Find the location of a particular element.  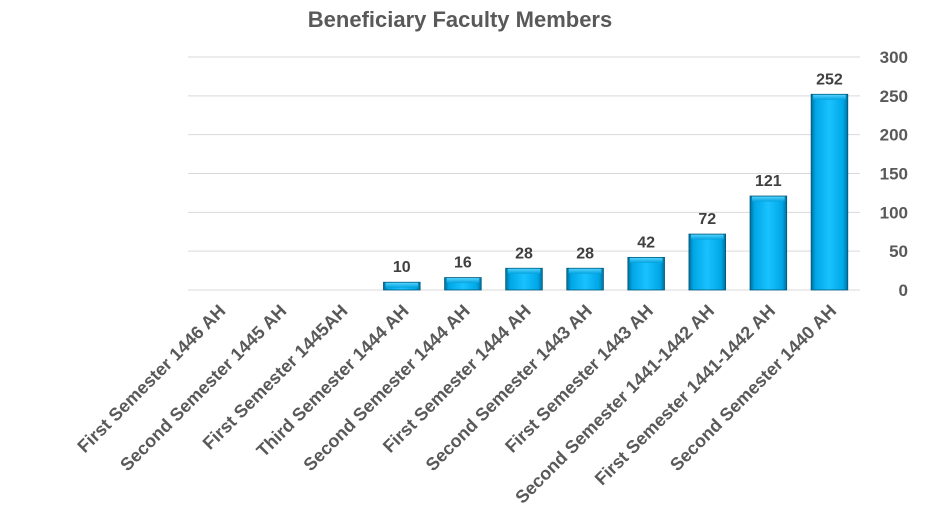

data-label: 16 is located at coordinates (463, 263).